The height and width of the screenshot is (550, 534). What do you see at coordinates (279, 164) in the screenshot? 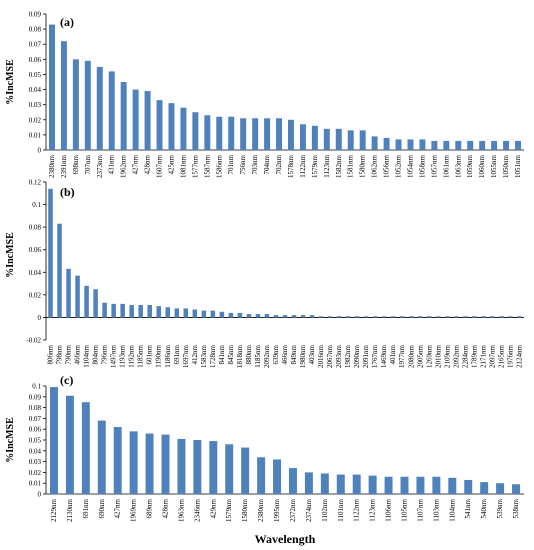
I see `x-tick-label: 702nm` at bounding box center [279, 164].